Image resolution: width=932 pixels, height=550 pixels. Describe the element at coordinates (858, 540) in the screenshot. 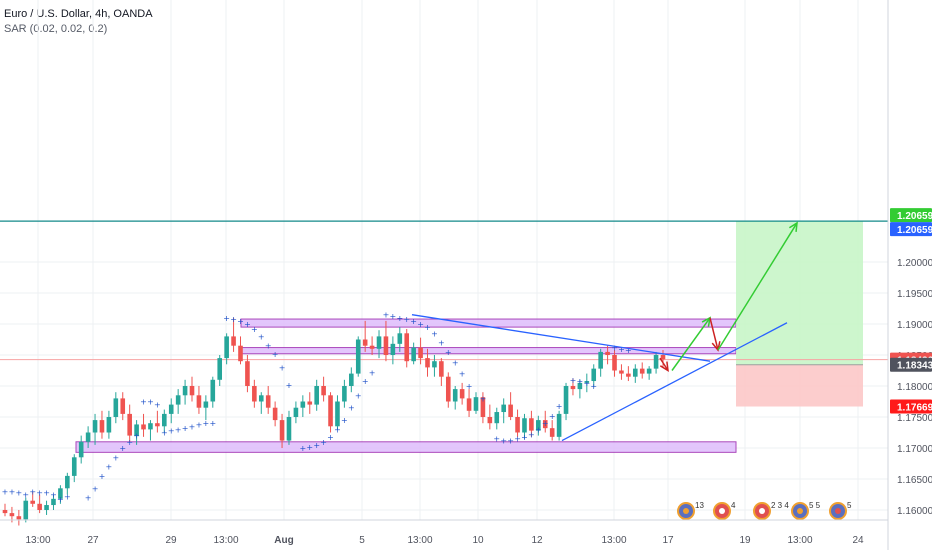

I see `time-tick-label: 24` at that location.